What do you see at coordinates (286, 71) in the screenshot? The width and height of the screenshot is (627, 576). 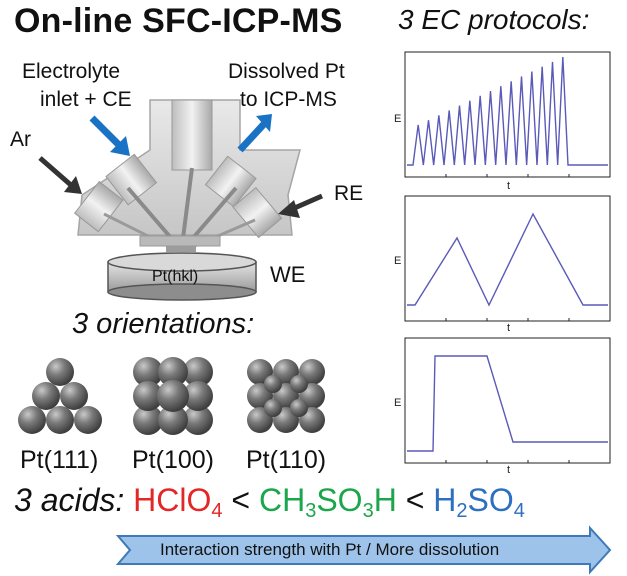 I see `dissolved-label-line1: Dissolved Pt` at bounding box center [286, 71].